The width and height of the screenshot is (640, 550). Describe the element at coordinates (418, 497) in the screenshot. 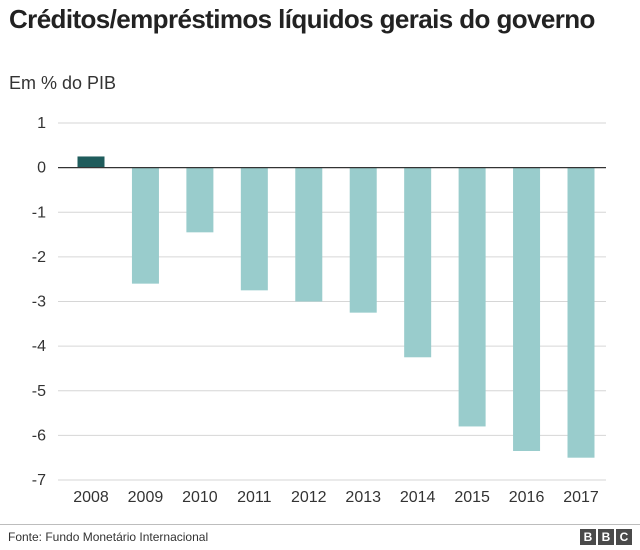

I see `x-tick-label: 2014` at that location.